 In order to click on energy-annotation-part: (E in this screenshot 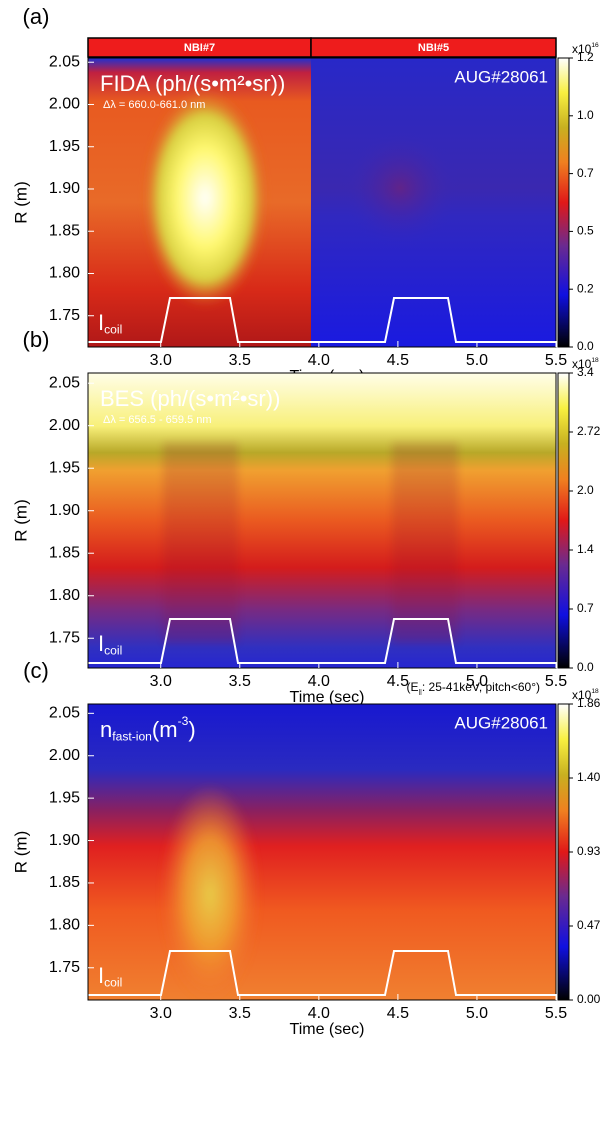, I will do `click(412, 687)`.